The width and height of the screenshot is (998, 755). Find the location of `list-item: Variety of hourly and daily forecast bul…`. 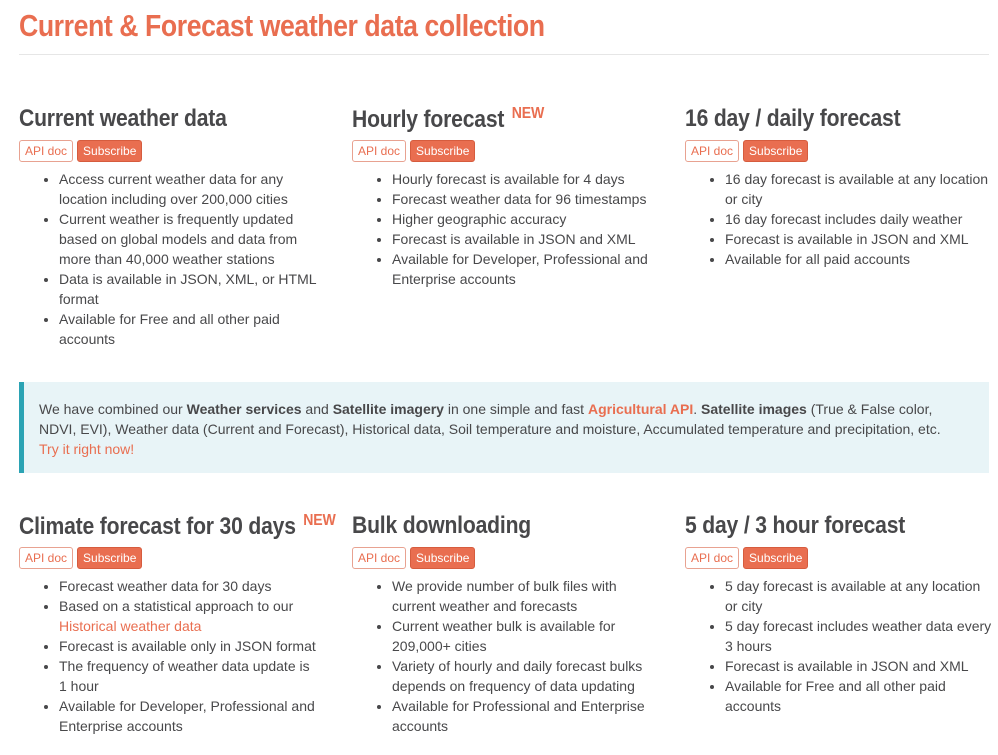

list-item: Variety of hourly and daily forecast bul… is located at coordinates (522, 676).